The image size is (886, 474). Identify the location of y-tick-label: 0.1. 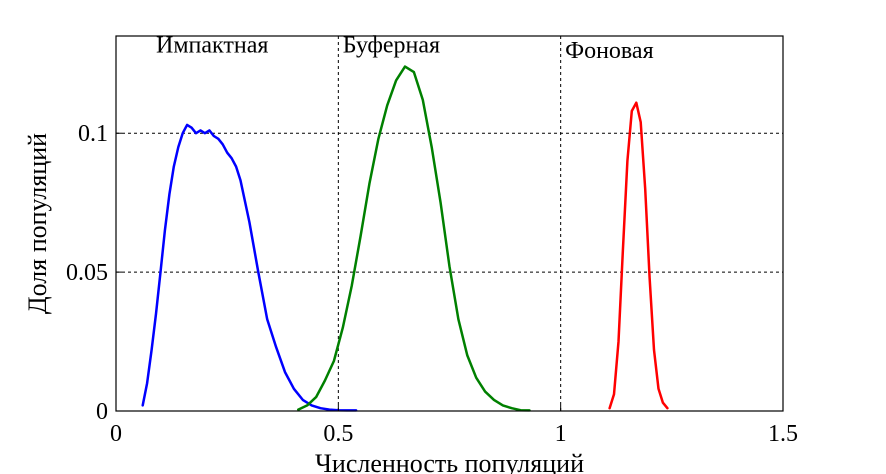
(93, 134).